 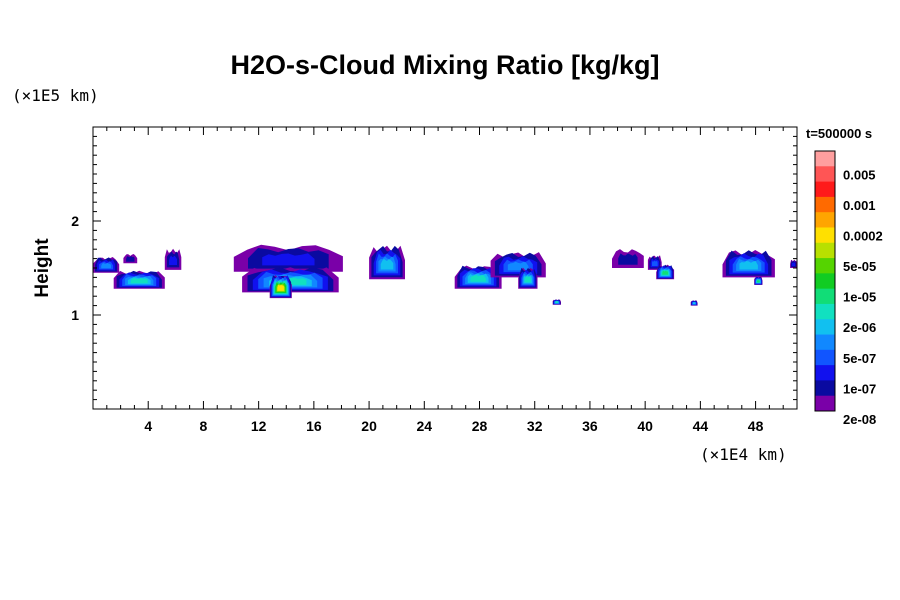 I want to click on colorbar-label: 1e-05, so click(x=859, y=297).